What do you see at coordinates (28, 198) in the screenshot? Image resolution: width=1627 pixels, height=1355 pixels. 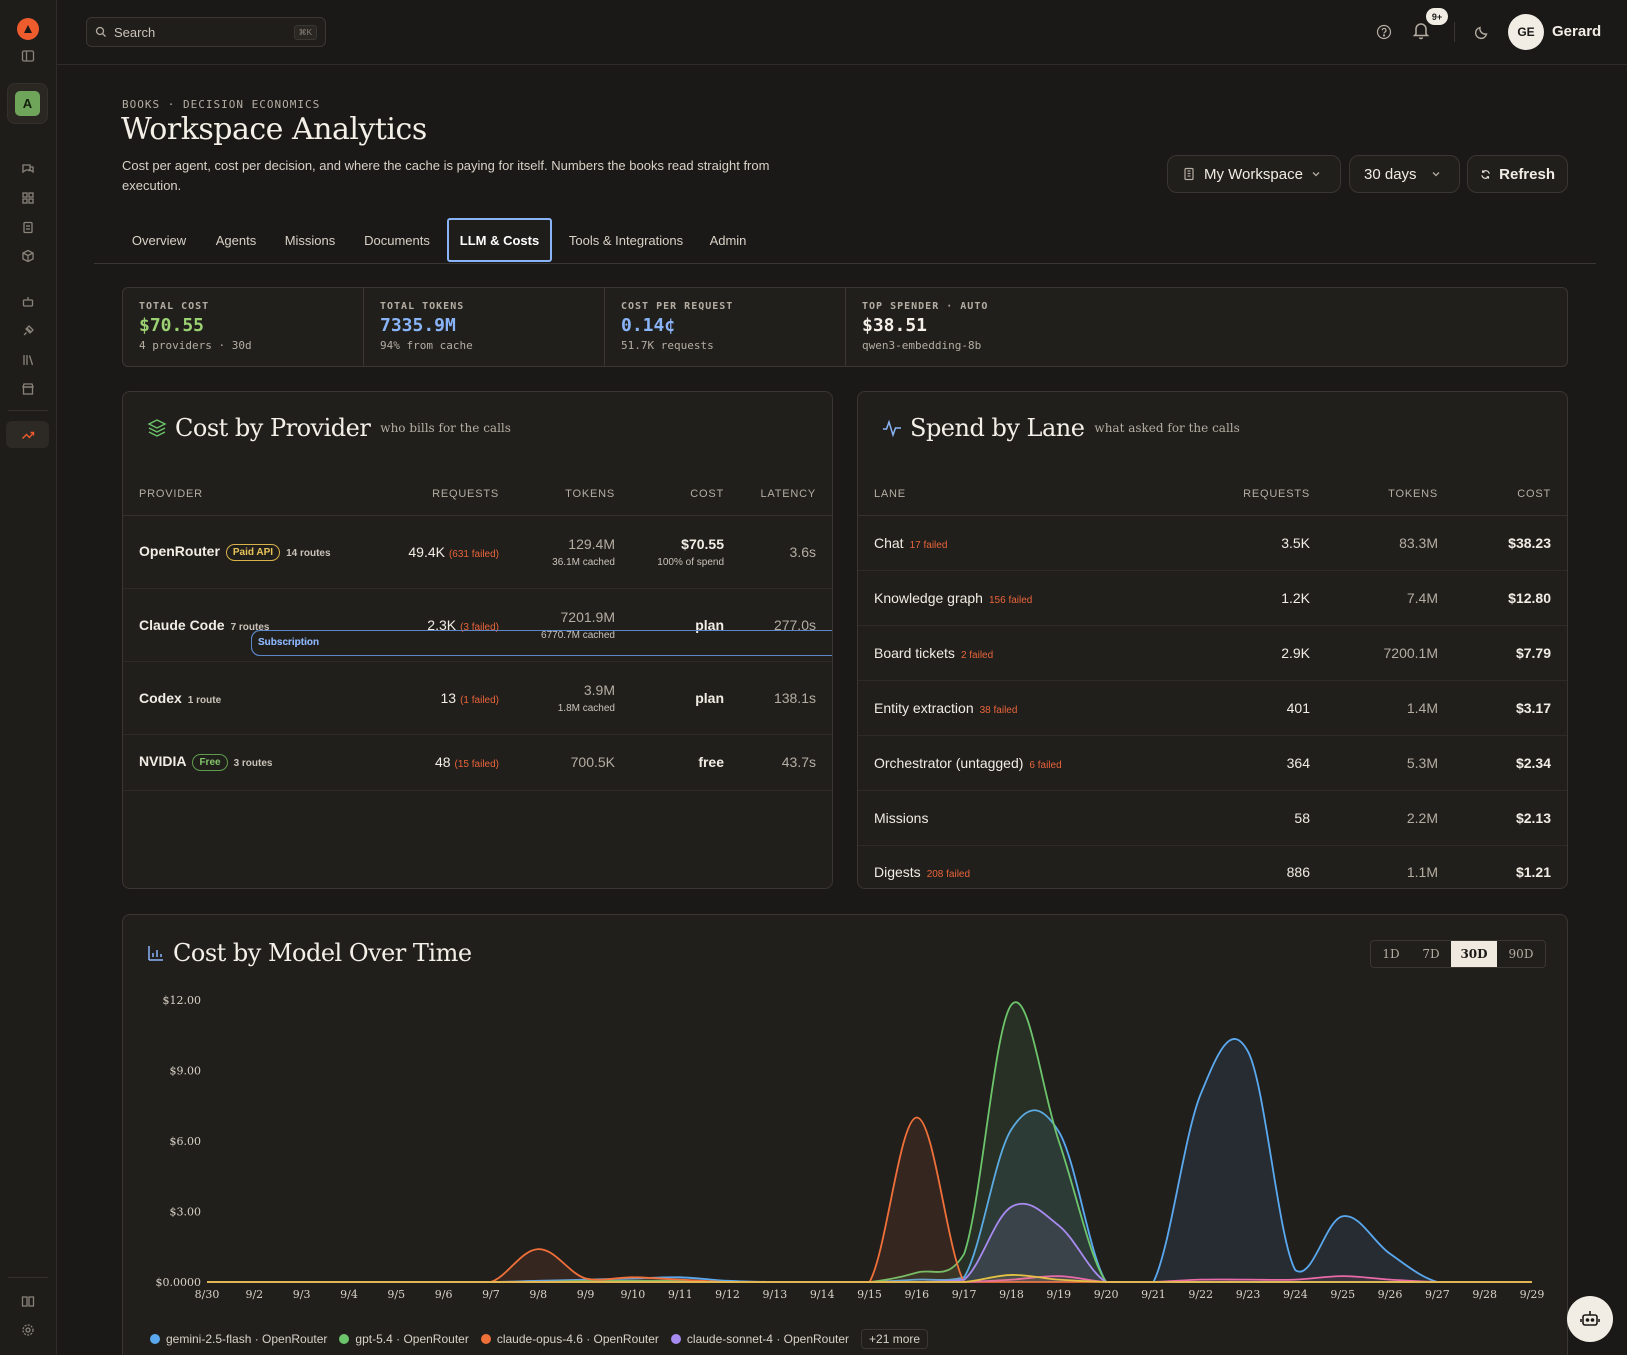 I see `grid-icon` at bounding box center [28, 198].